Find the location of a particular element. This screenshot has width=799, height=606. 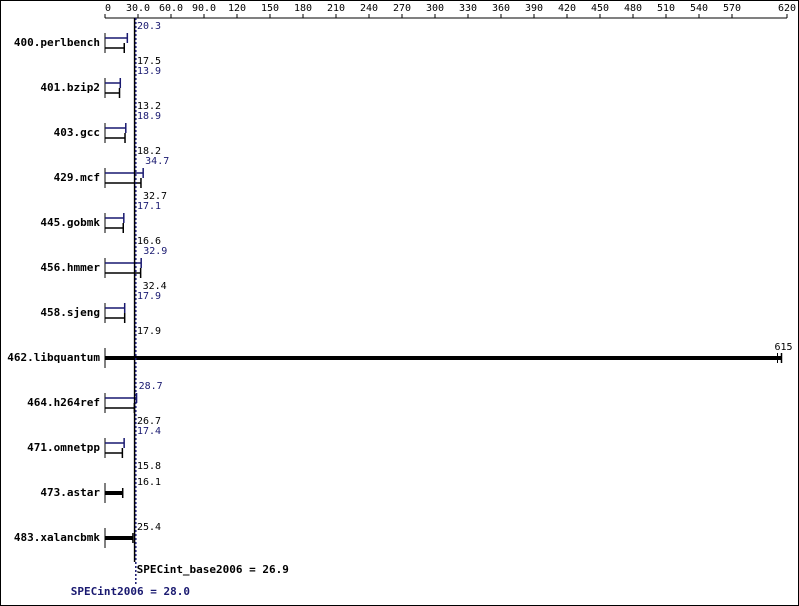

x-tick-label: 300 is located at coordinates (435, 8).